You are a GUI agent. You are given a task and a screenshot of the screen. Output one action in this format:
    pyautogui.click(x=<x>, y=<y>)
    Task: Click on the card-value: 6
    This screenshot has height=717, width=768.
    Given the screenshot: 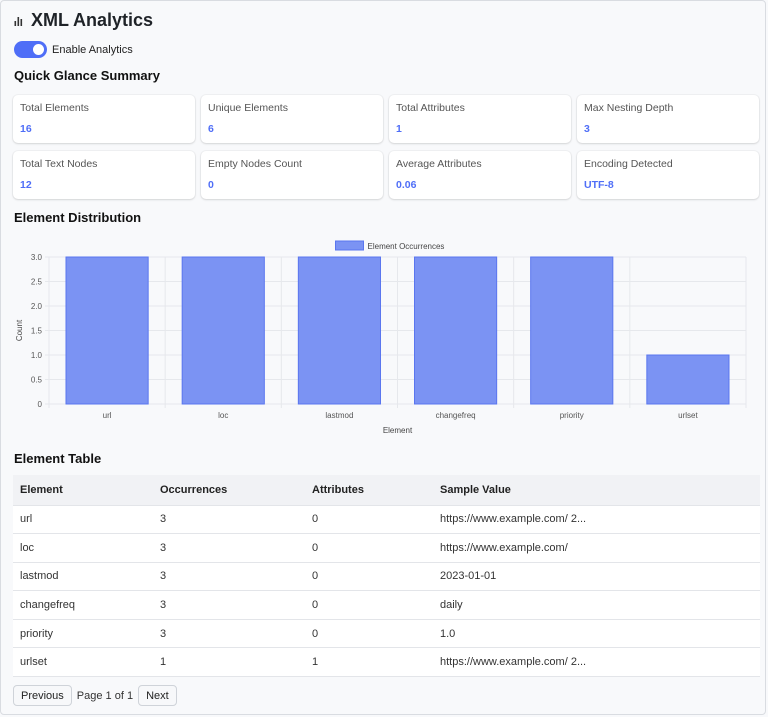 What is the action you would take?
    pyautogui.click(x=211, y=129)
    